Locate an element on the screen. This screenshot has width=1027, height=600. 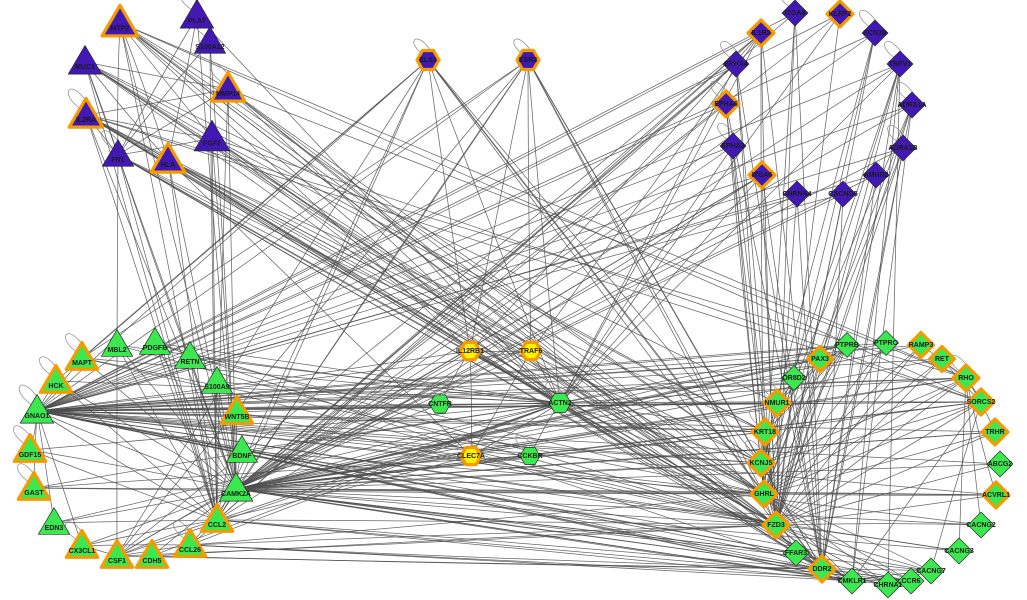
graph-node-gdf15 is located at coordinates (30, 447).